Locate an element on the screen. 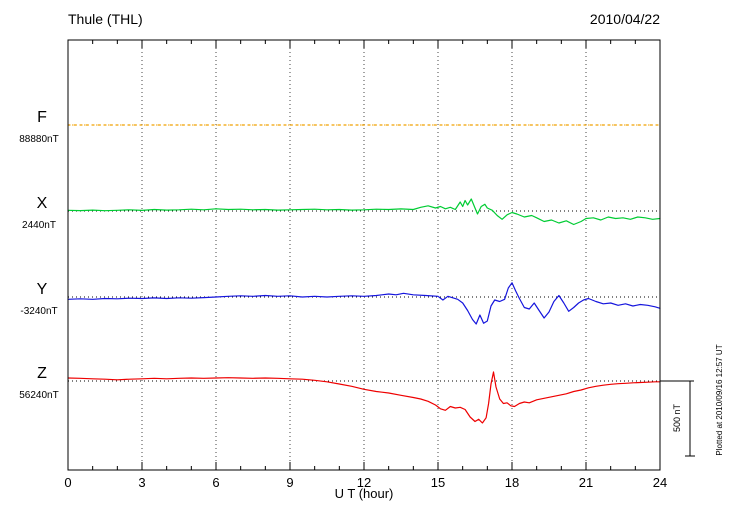 The width and height of the screenshot is (730, 520). x-tick-label-0: 0 is located at coordinates (67, 482).